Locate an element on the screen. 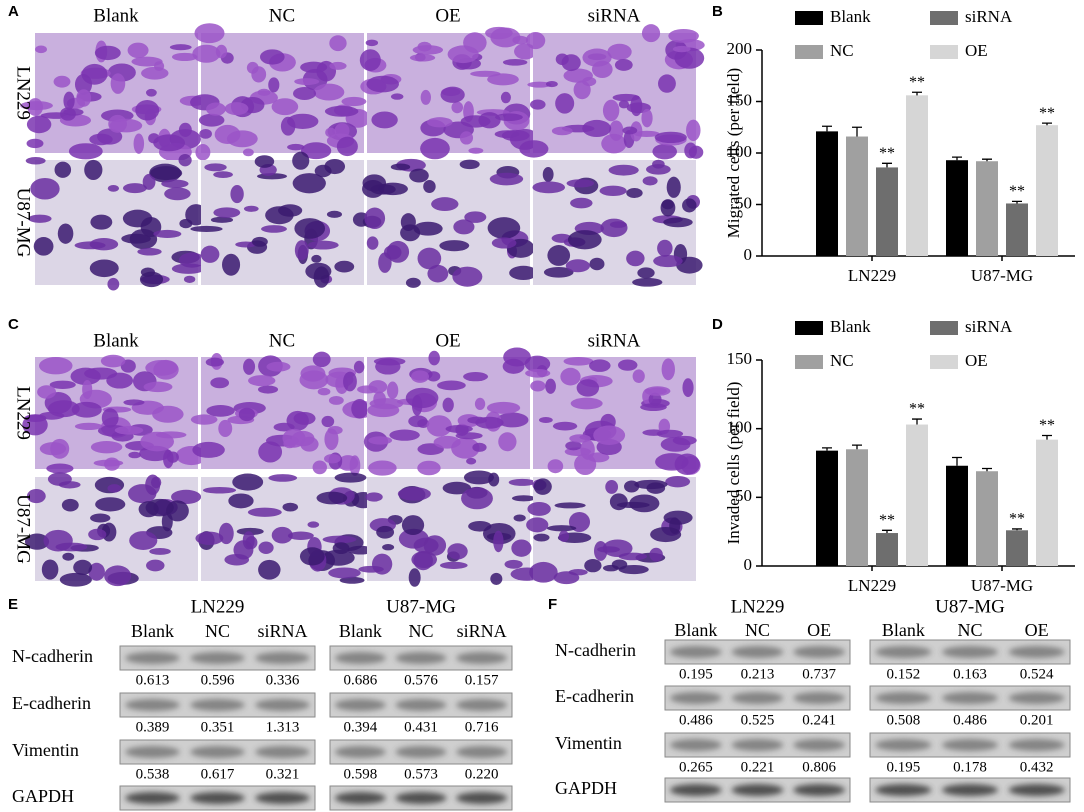  density-value: 0.195 is located at coordinates (903, 767).